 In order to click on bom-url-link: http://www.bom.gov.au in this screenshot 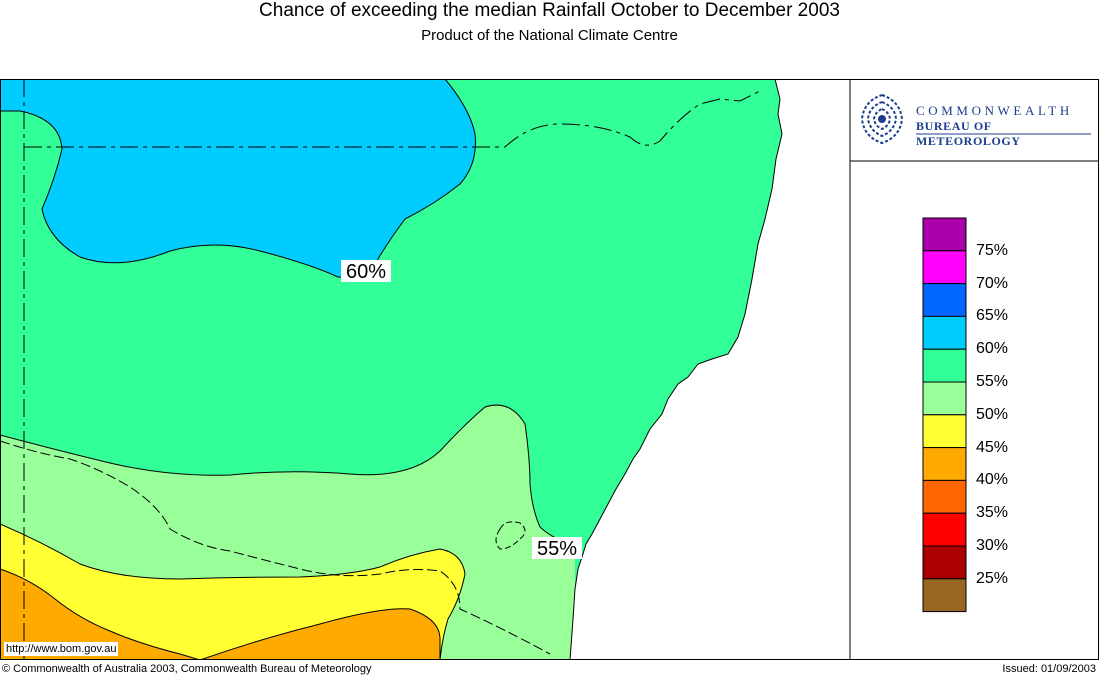, I will do `click(61, 649)`.